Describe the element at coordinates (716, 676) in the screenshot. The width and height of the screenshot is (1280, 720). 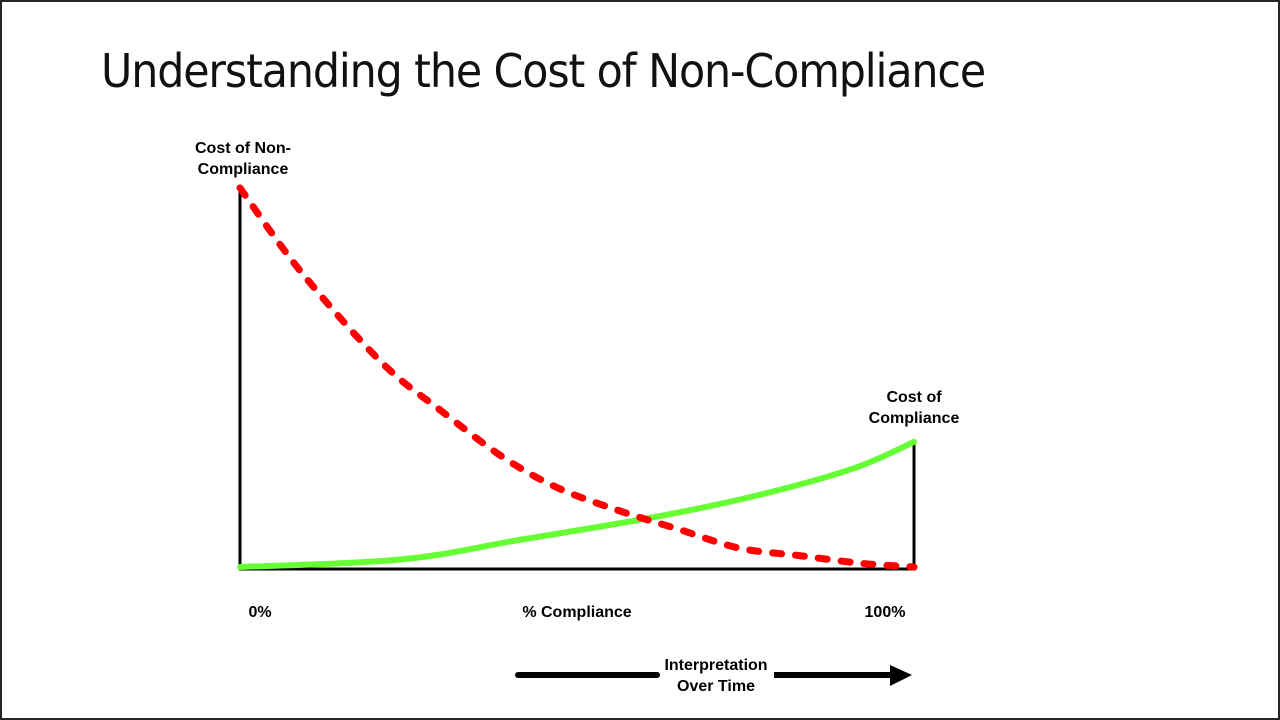
I see `interpretation-arrow-label: Interpretation Over Time` at that location.